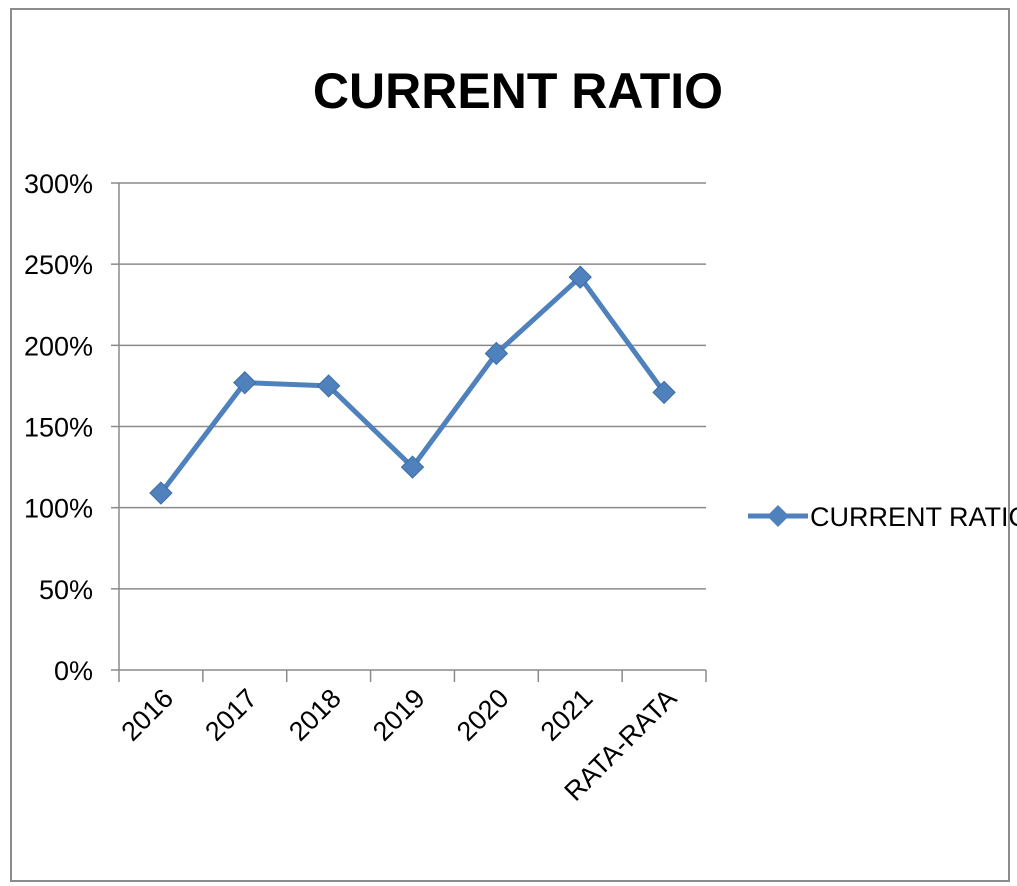  What do you see at coordinates (66, 590) in the screenshot?
I see `y-tick-label: 50%` at bounding box center [66, 590].